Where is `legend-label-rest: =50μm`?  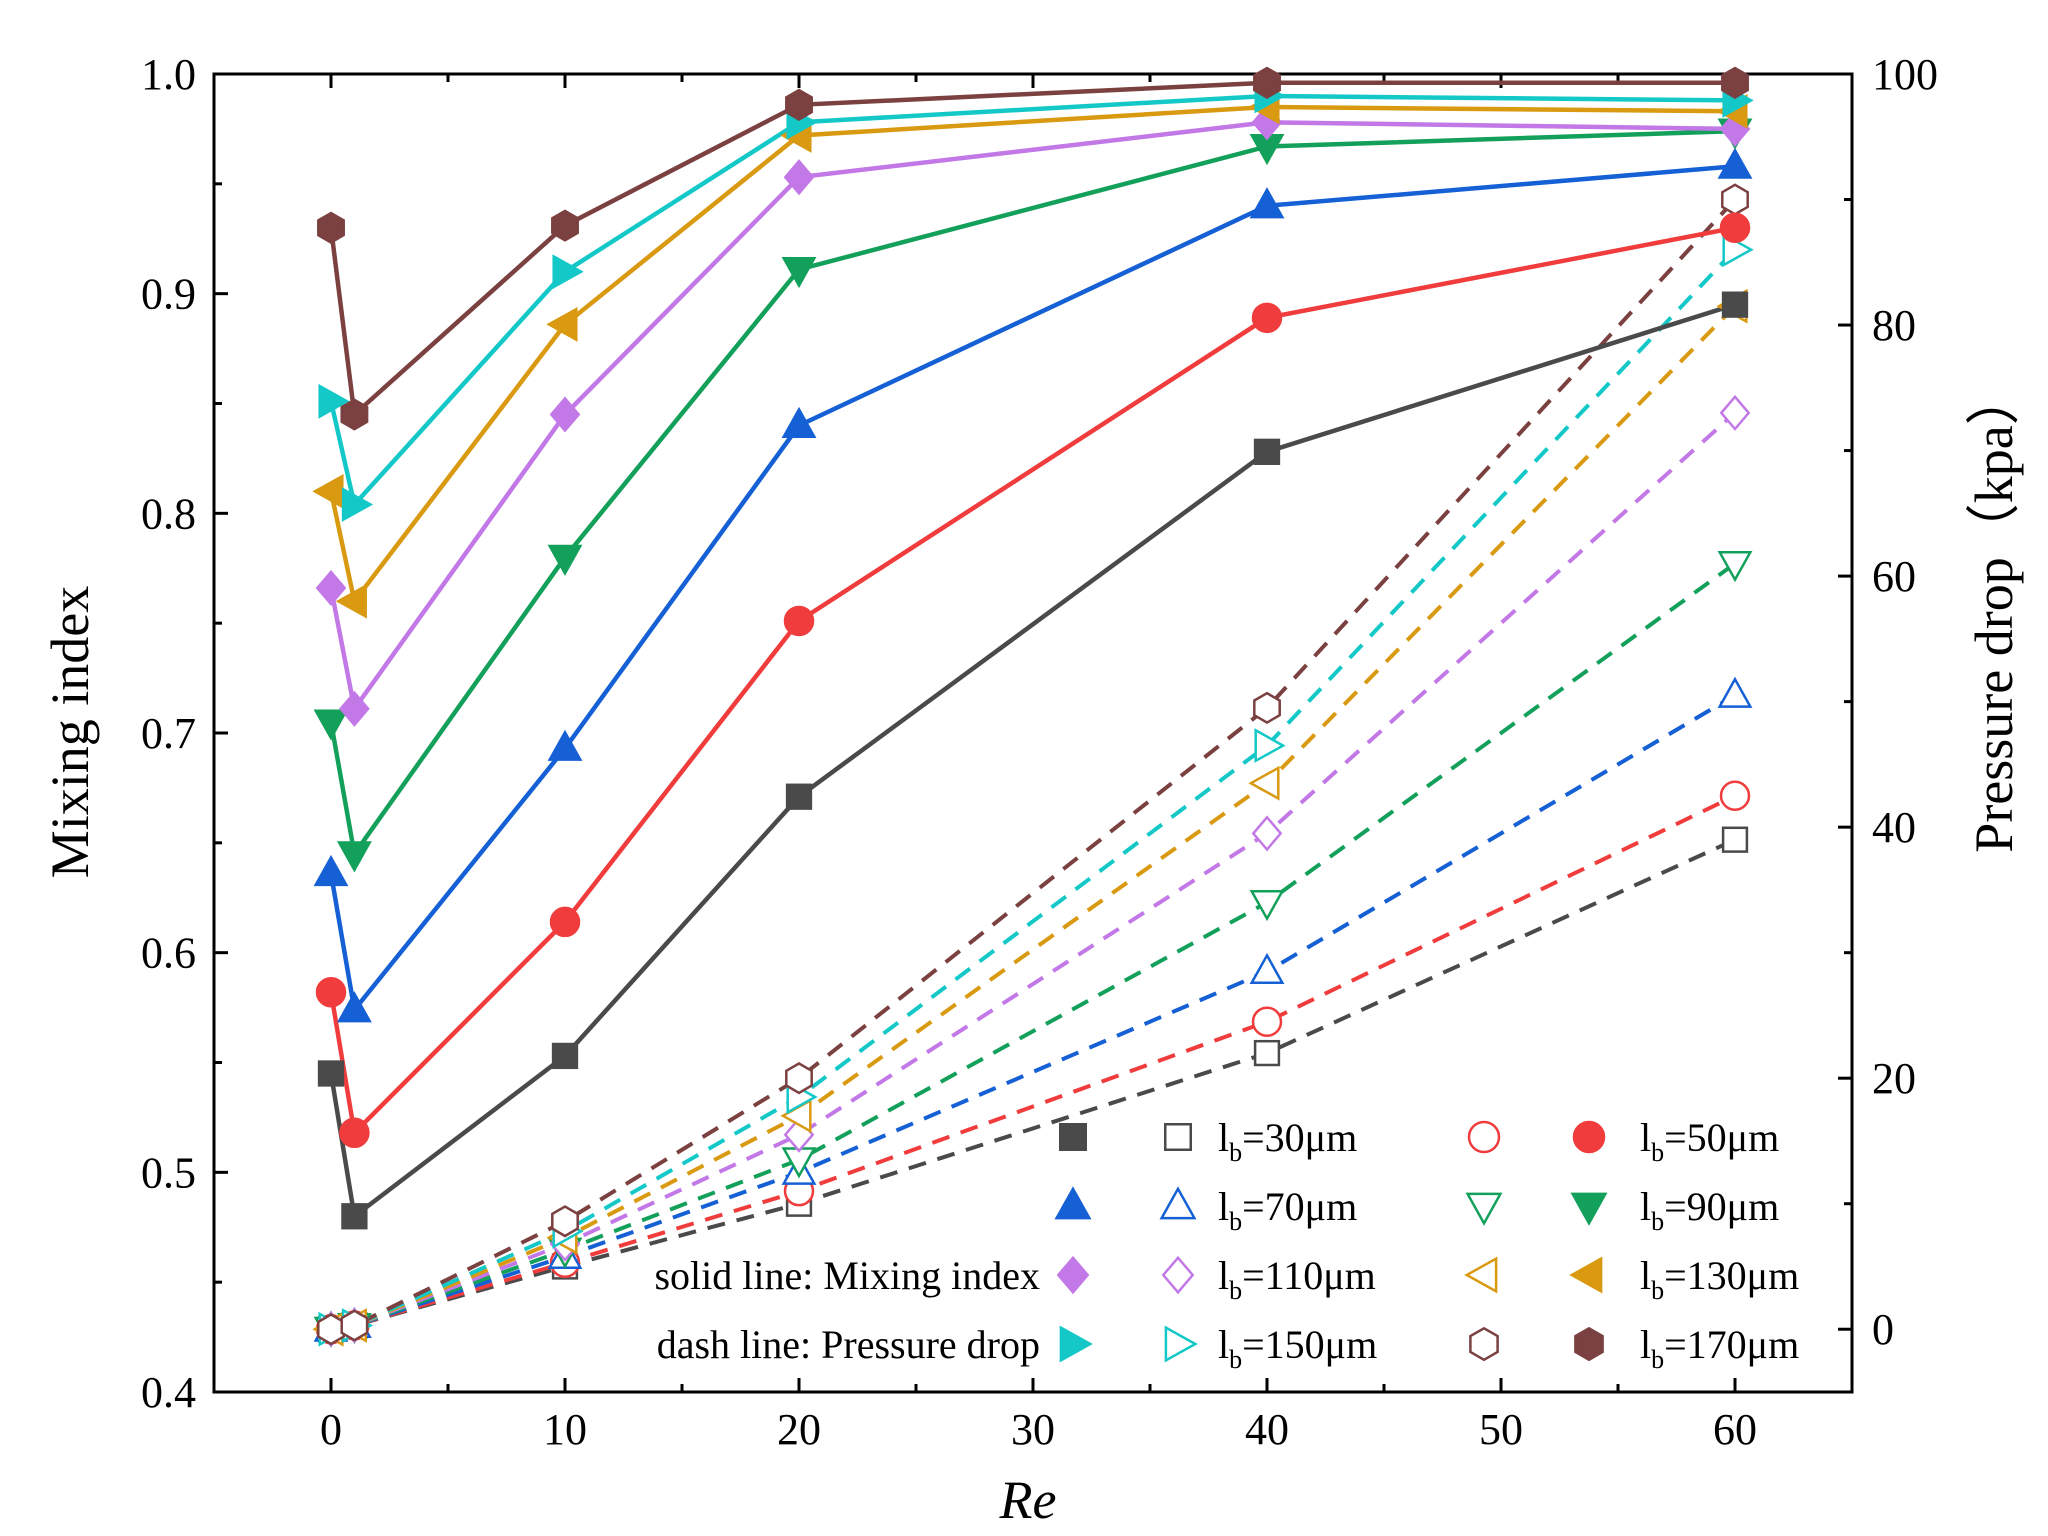
legend-label-rest: =50μm is located at coordinates (1721, 1137).